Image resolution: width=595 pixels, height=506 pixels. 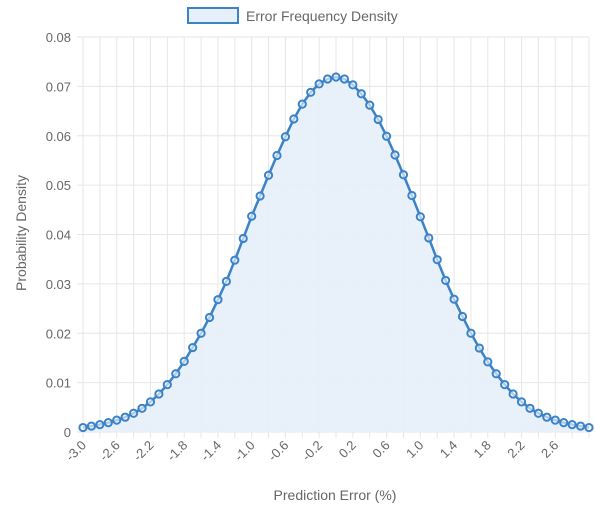 What do you see at coordinates (143, 451) in the screenshot?
I see `x-tick-label: -2.2` at bounding box center [143, 451].